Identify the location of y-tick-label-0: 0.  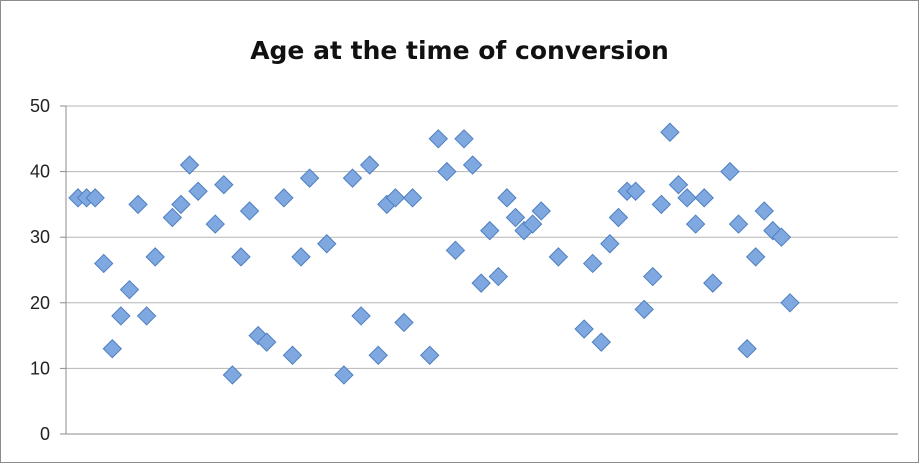
(45, 434).